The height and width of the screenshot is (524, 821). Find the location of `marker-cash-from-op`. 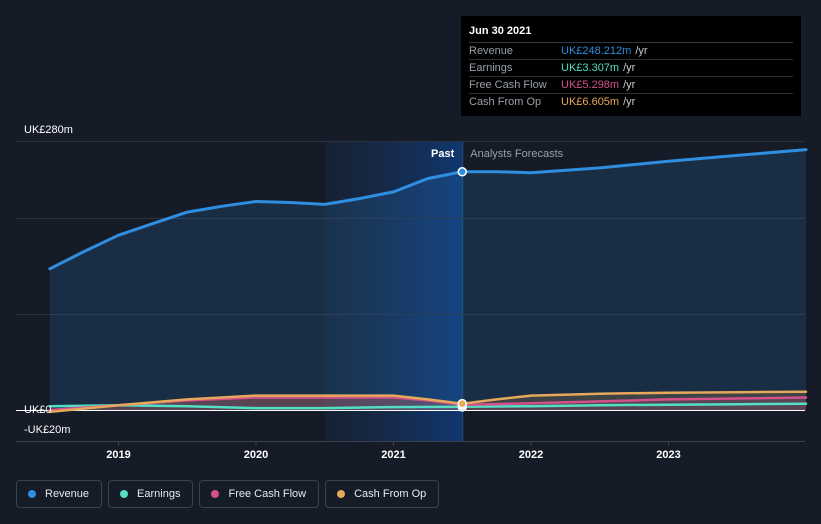

marker-cash-from-op is located at coordinates (462, 403).